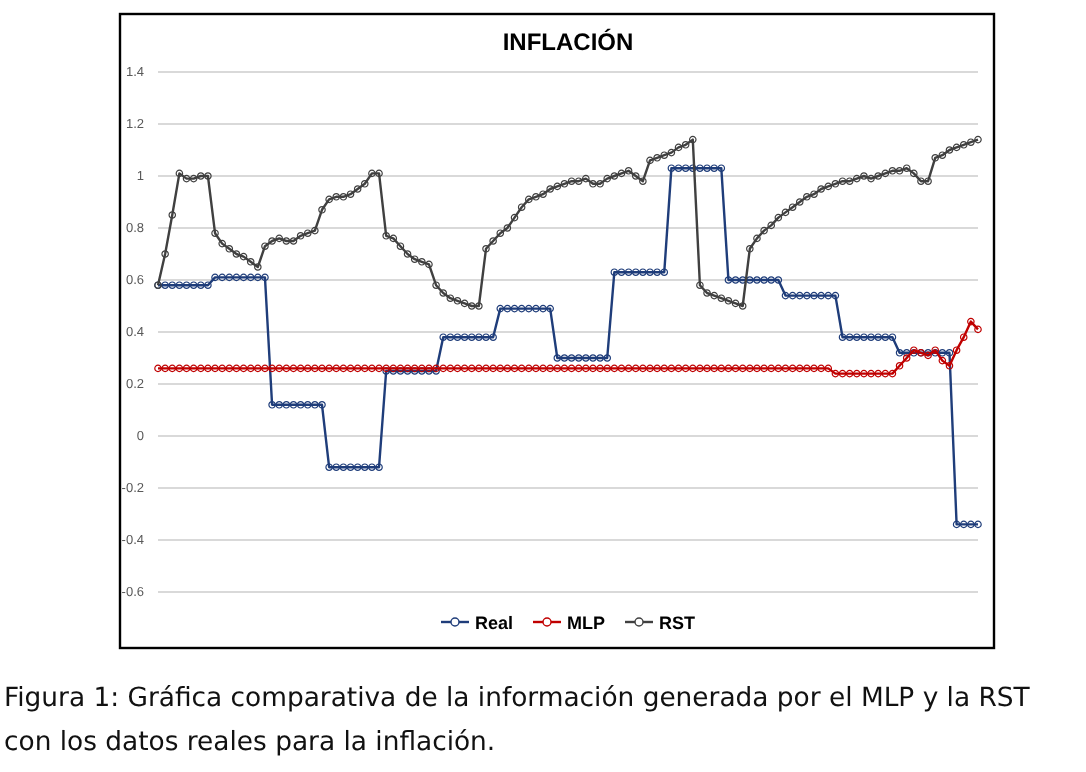 The height and width of the screenshot is (772, 1086). Describe the element at coordinates (518, 721) in the screenshot. I see `text: Figura 1: Gráfica comparativa de la información generada por el MLP y la RST con los datos reales para la inflación.` at that location.